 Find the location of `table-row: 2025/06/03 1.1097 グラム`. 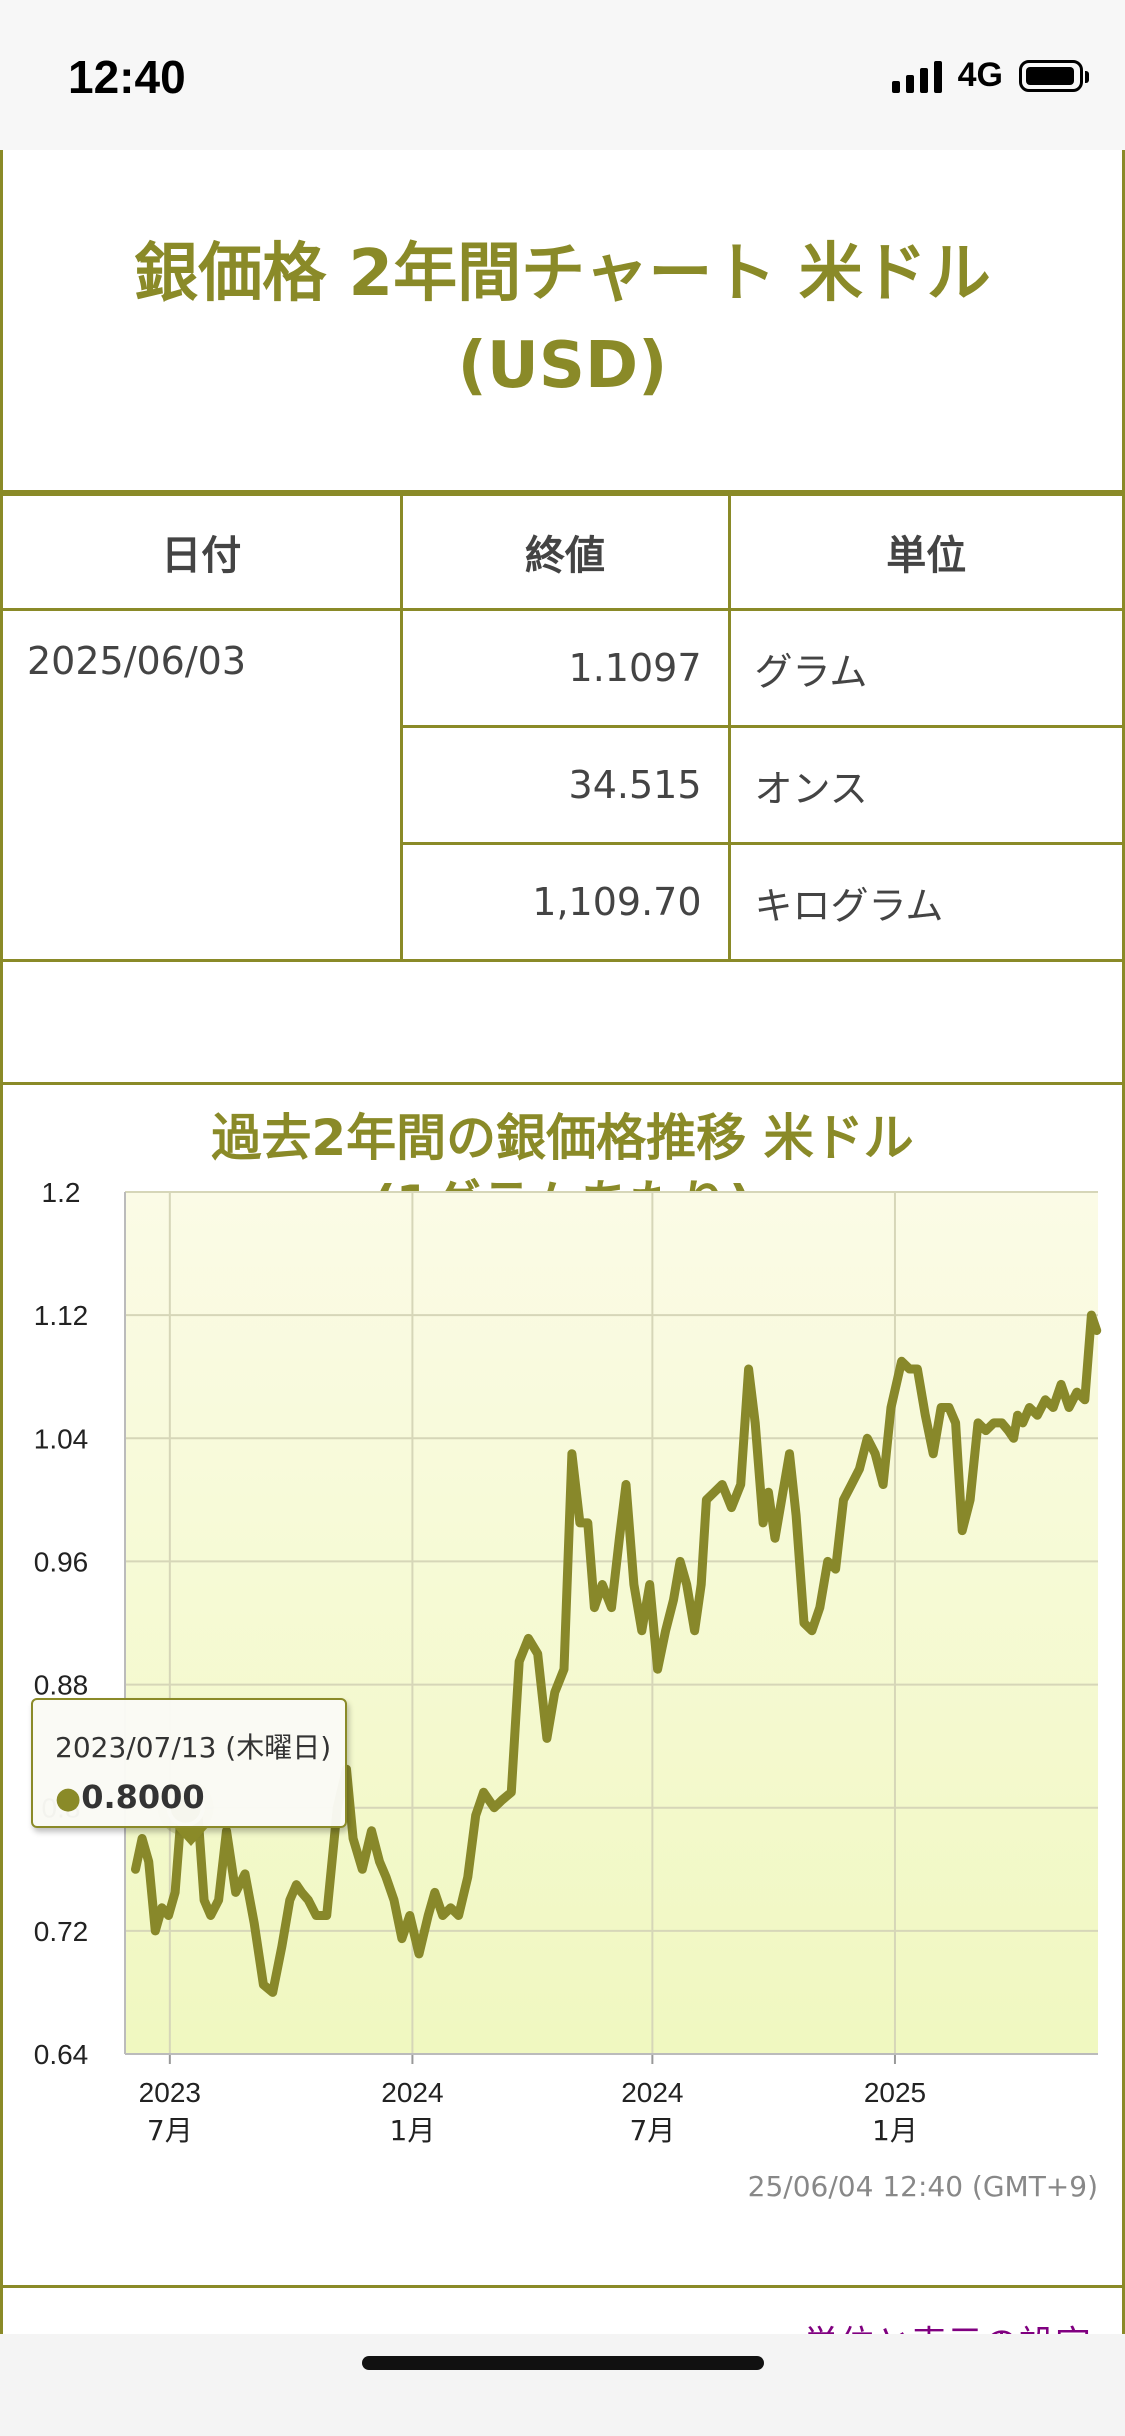

table-row: 2025/06/03 1.1097 グラム is located at coordinates (562, 785).